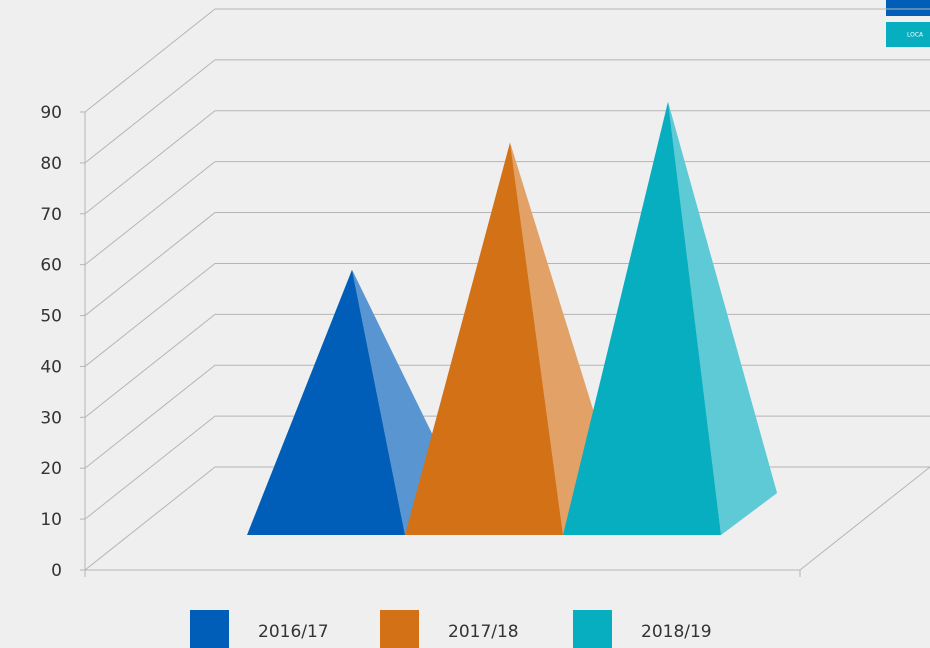 This screenshot has height=648, width=930. Describe the element at coordinates (51, 418) in the screenshot. I see `y-tick-label: 30` at that location.